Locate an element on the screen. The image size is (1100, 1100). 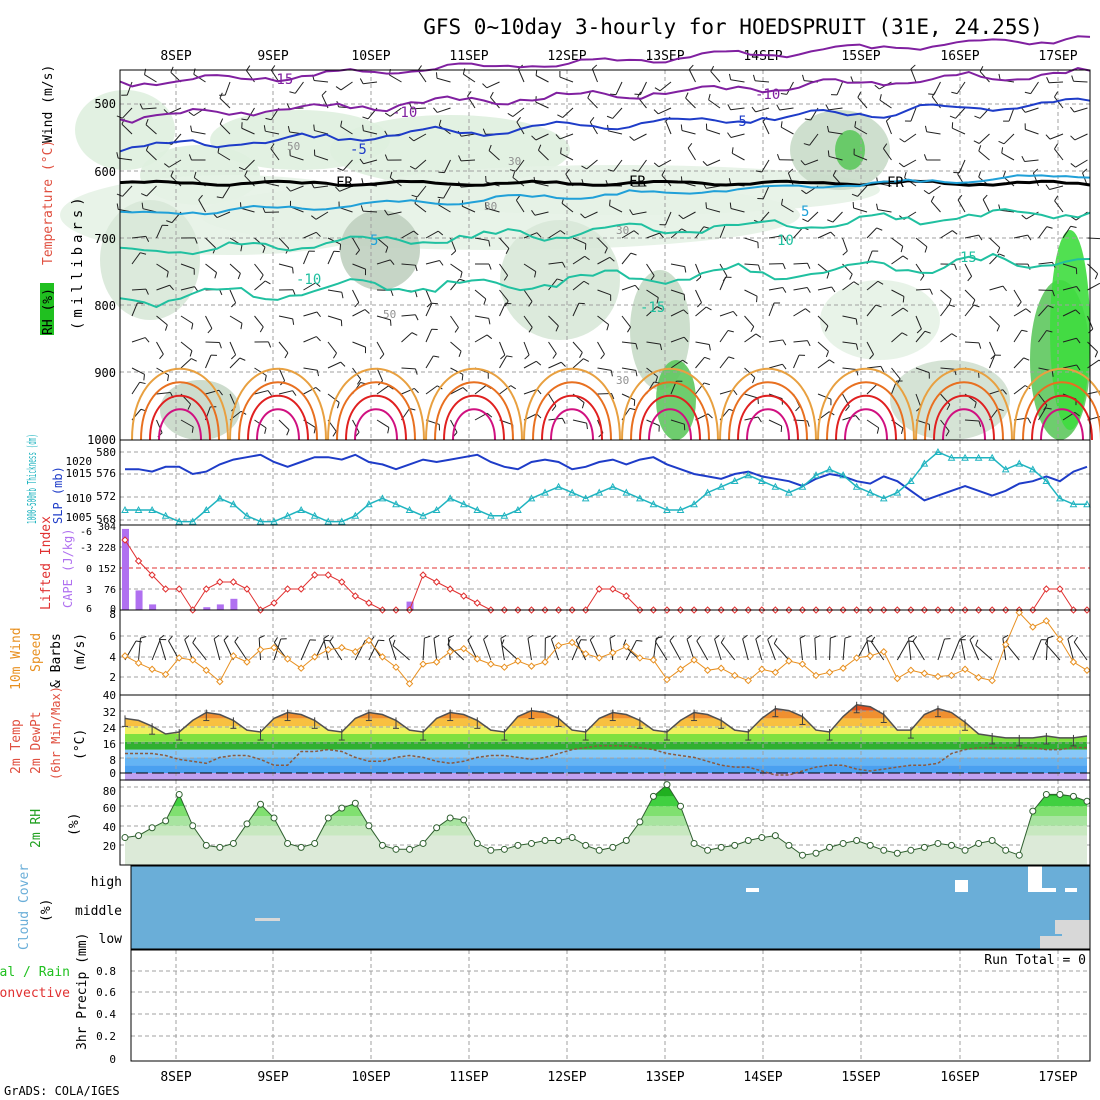
cloud-cover-fill is located at coordinates (610, 907).